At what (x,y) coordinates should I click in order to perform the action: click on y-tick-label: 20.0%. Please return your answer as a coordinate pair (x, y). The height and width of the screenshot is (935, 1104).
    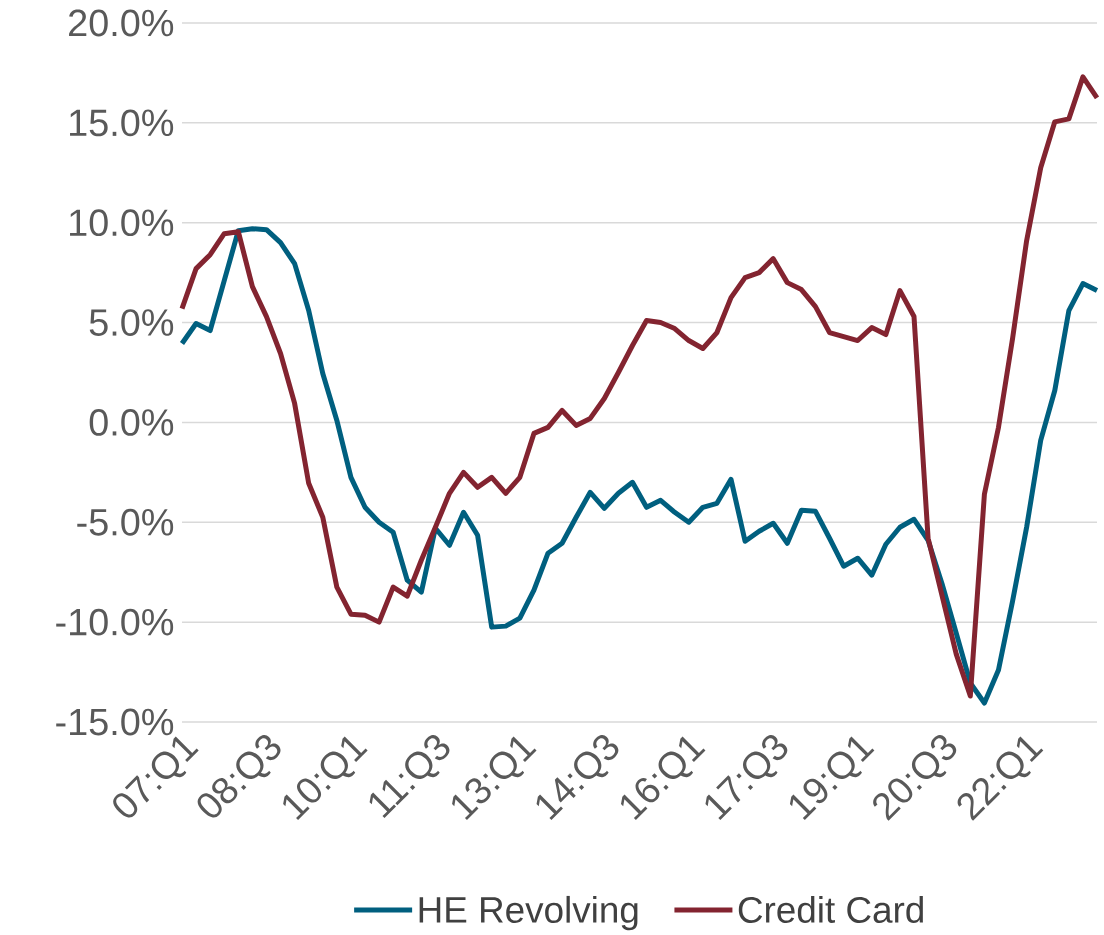
    Looking at the image, I should click on (121, 23).